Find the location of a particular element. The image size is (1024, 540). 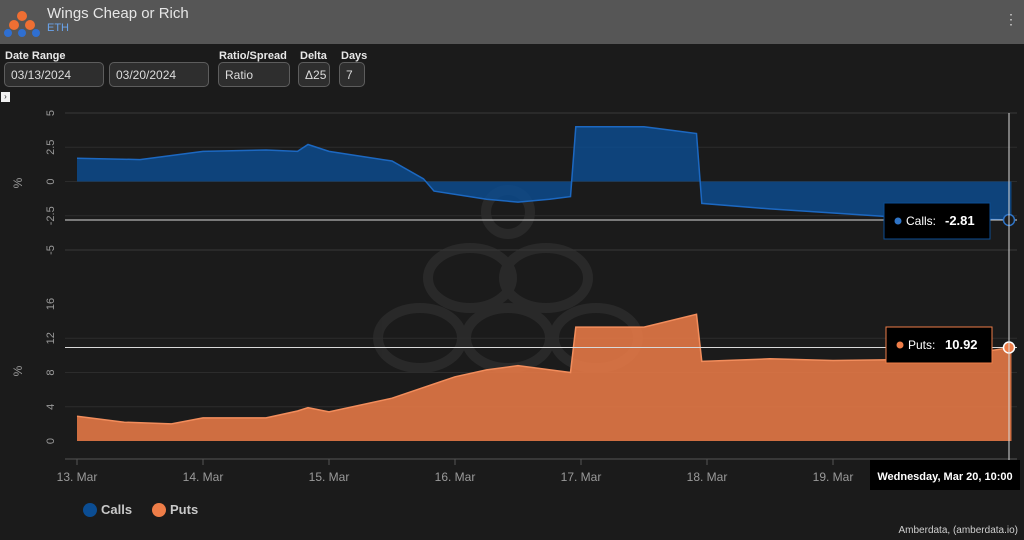

end-date-input: 03/20/2024 is located at coordinates (159, 74).